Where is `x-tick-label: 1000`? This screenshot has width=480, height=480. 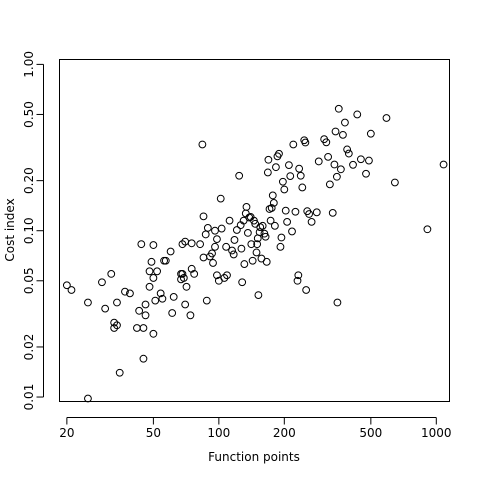
x-tick-label: 1000 is located at coordinates (436, 433).